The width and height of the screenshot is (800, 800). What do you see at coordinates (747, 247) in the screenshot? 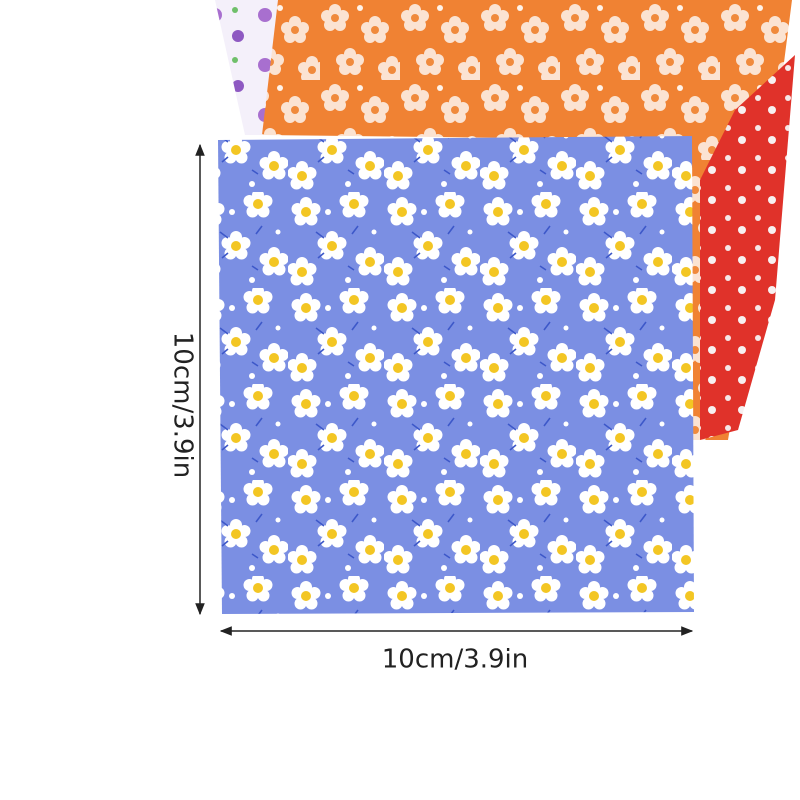
I see `red-fabric` at bounding box center [747, 247].